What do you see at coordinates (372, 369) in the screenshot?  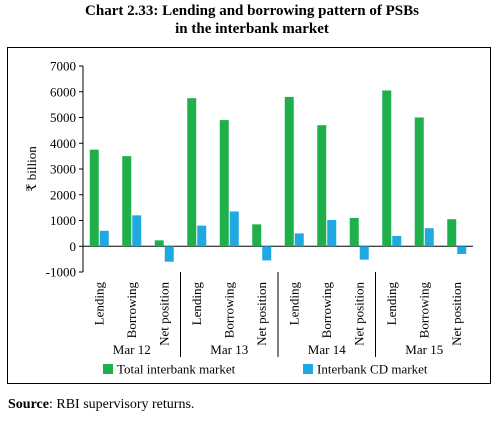 I see `legend-label-cd: Interbank CD market` at bounding box center [372, 369].